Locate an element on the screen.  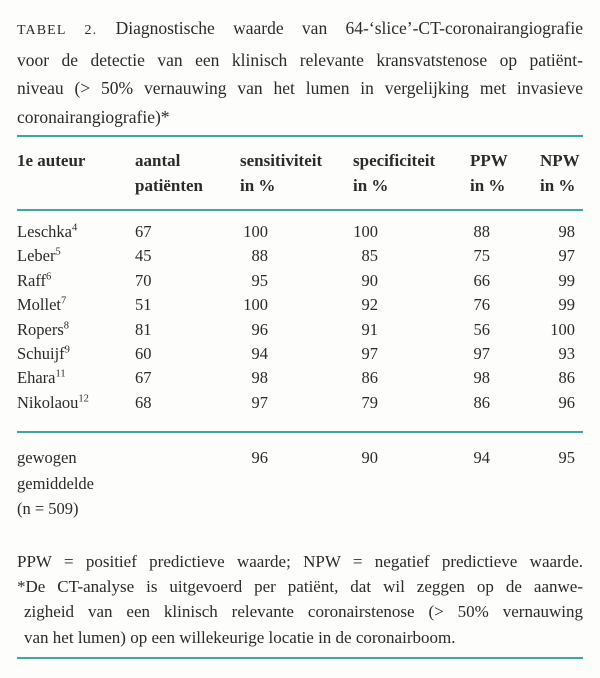
npw-cell: 86 is located at coordinates (567, 378).